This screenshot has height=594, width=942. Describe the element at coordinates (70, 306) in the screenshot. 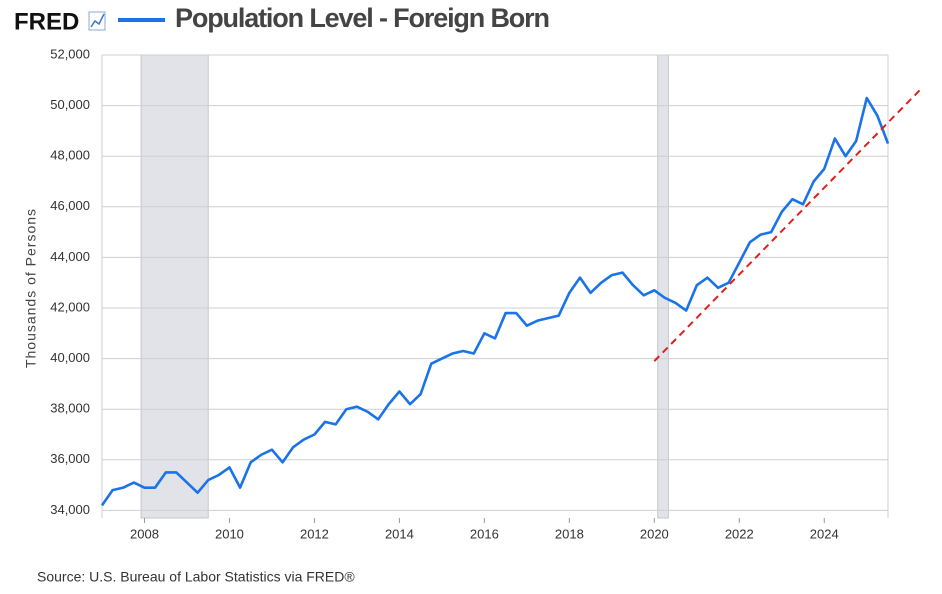

I see `y-tick-label: 42,000` at that location.